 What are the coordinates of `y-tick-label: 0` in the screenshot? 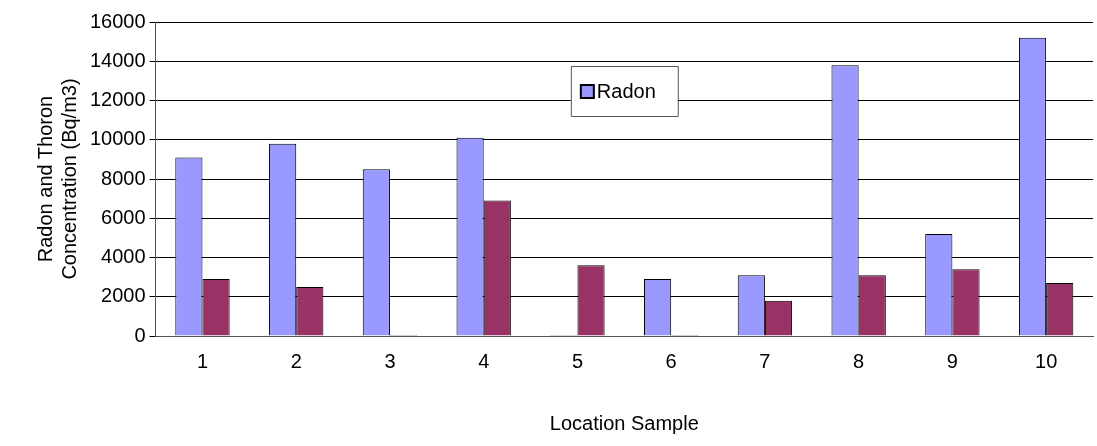 It's located at (140, 334).